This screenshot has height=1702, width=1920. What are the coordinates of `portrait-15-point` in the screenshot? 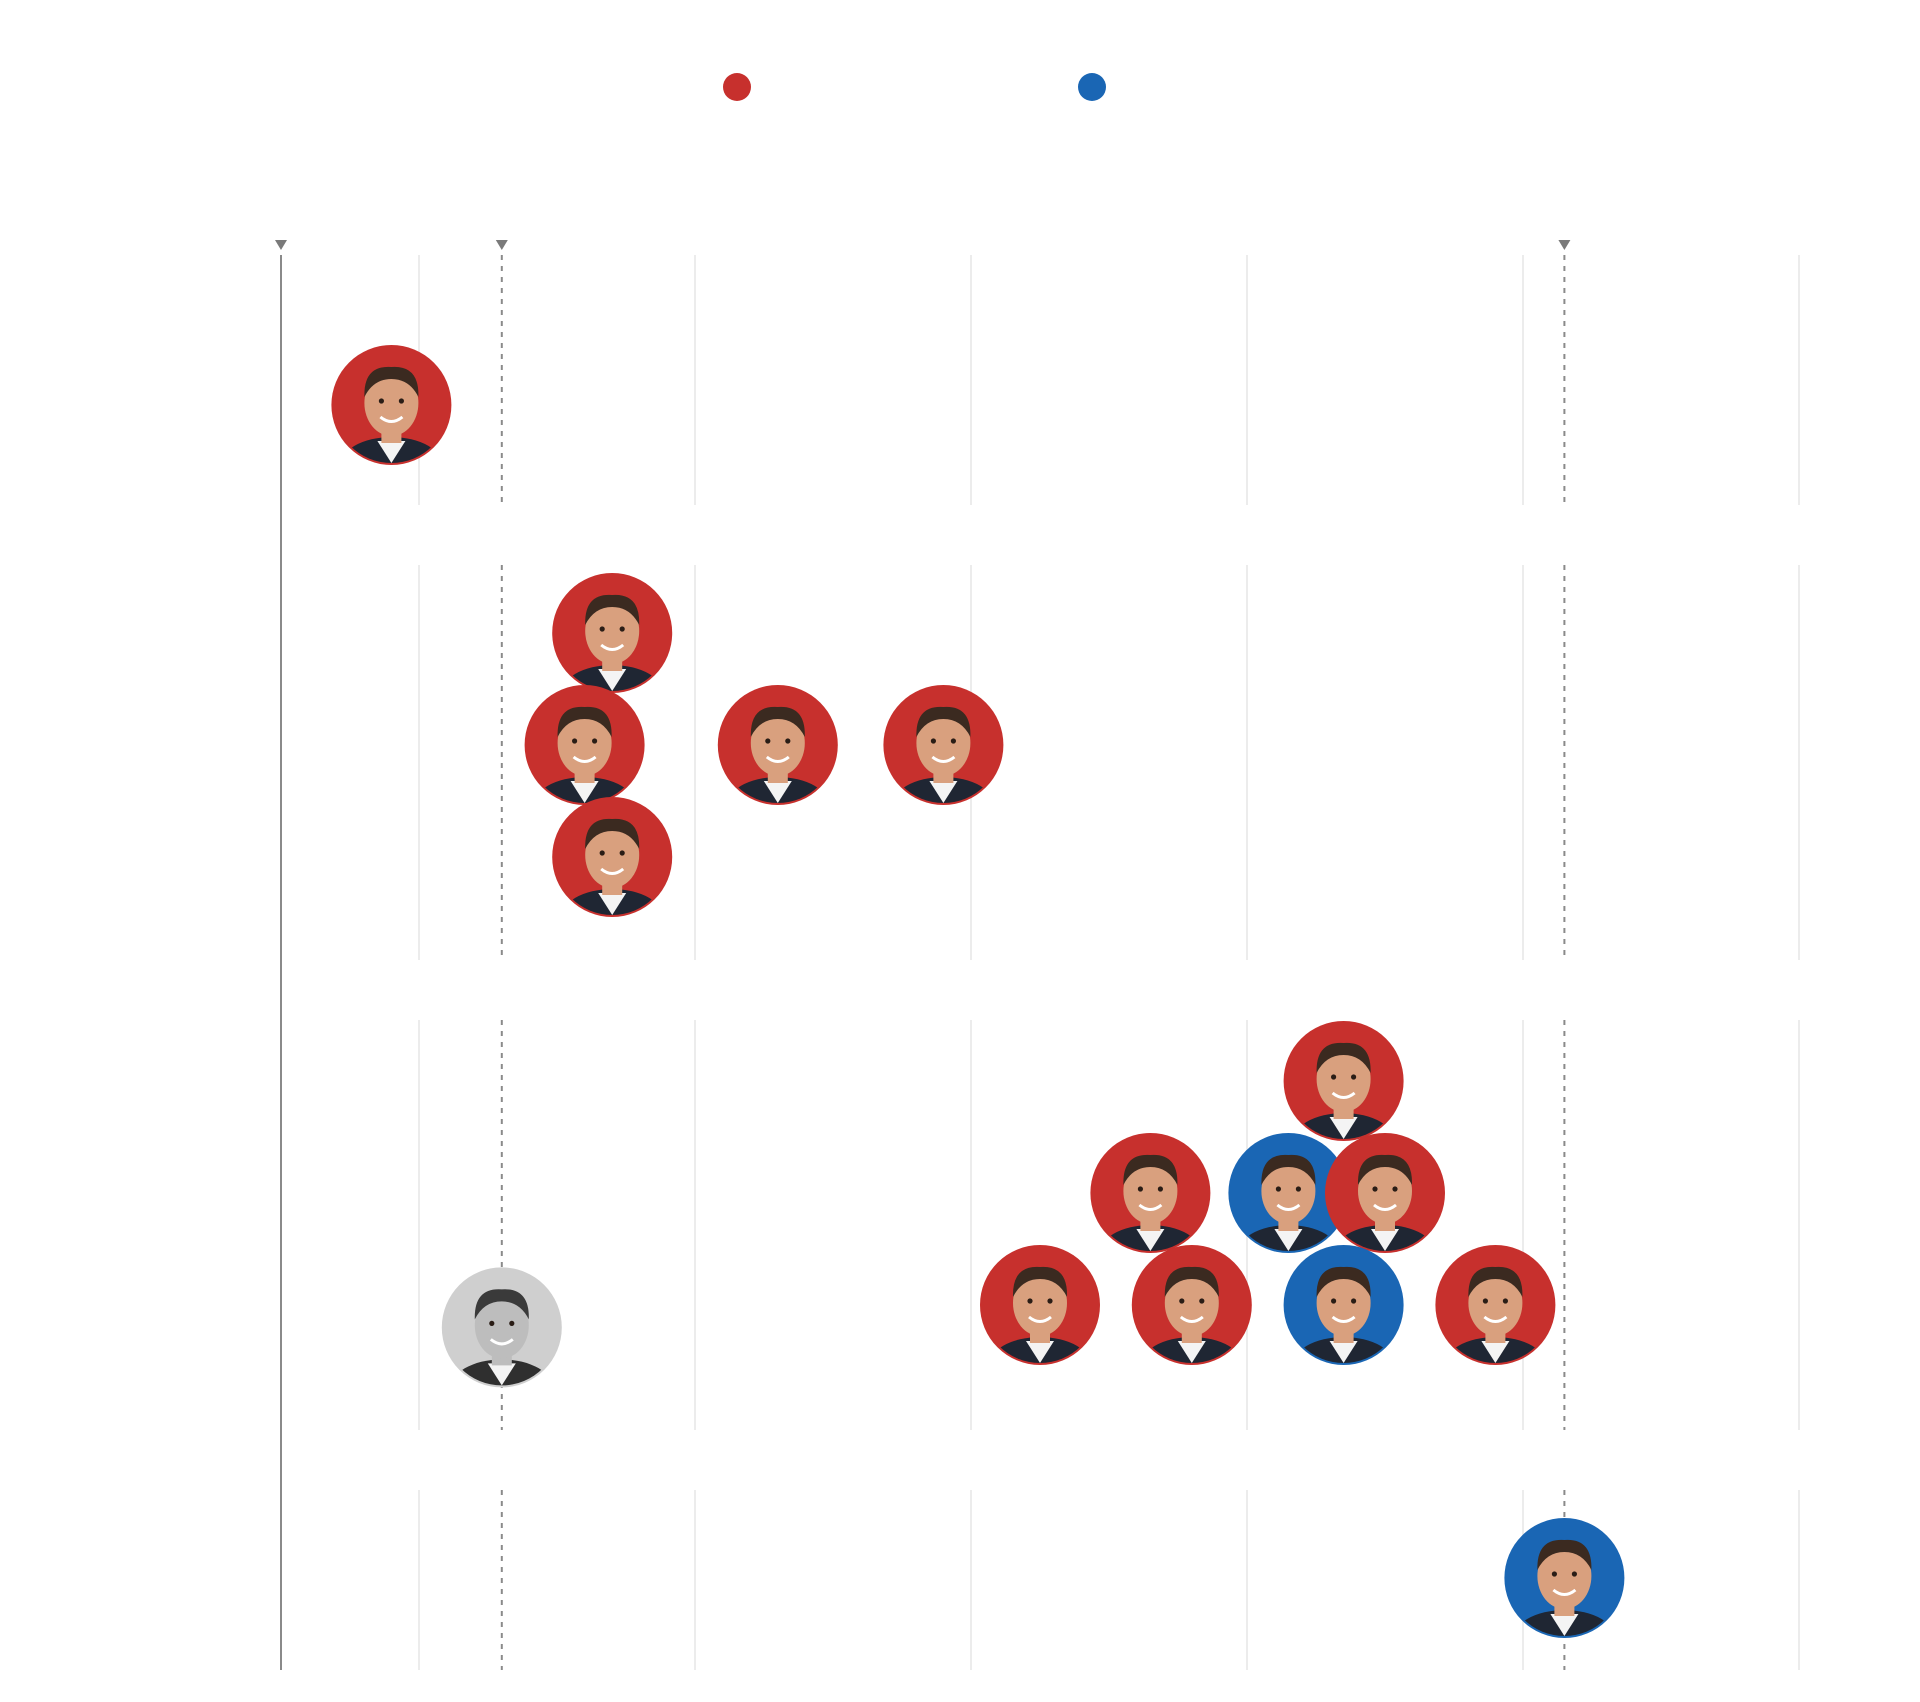 It's located at (501, 1327).